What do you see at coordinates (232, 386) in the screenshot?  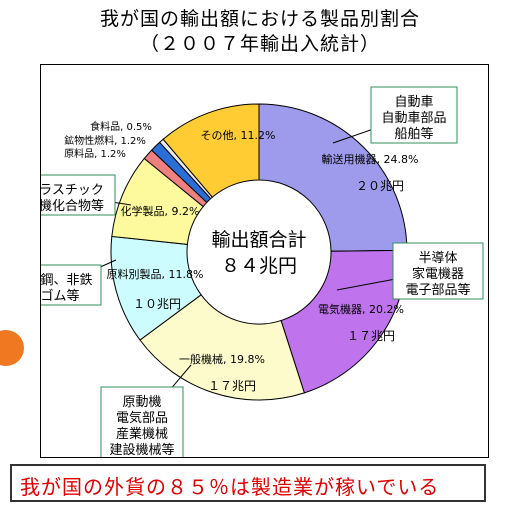 I see `slice-amount-2: １７兆円` at bounding box center [232, 386].